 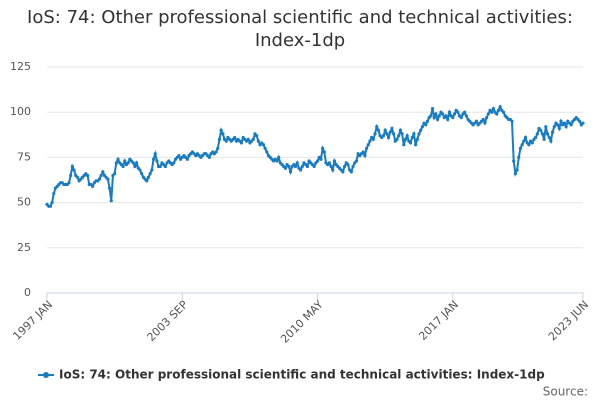 I want to click on x-tick-label: 2017 JAN, so click(x=438, y=320).